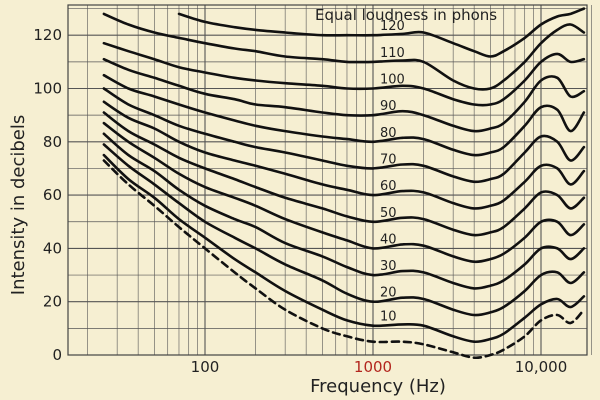  I want to click on x-tick-label: 10,000, so click(541, 367).